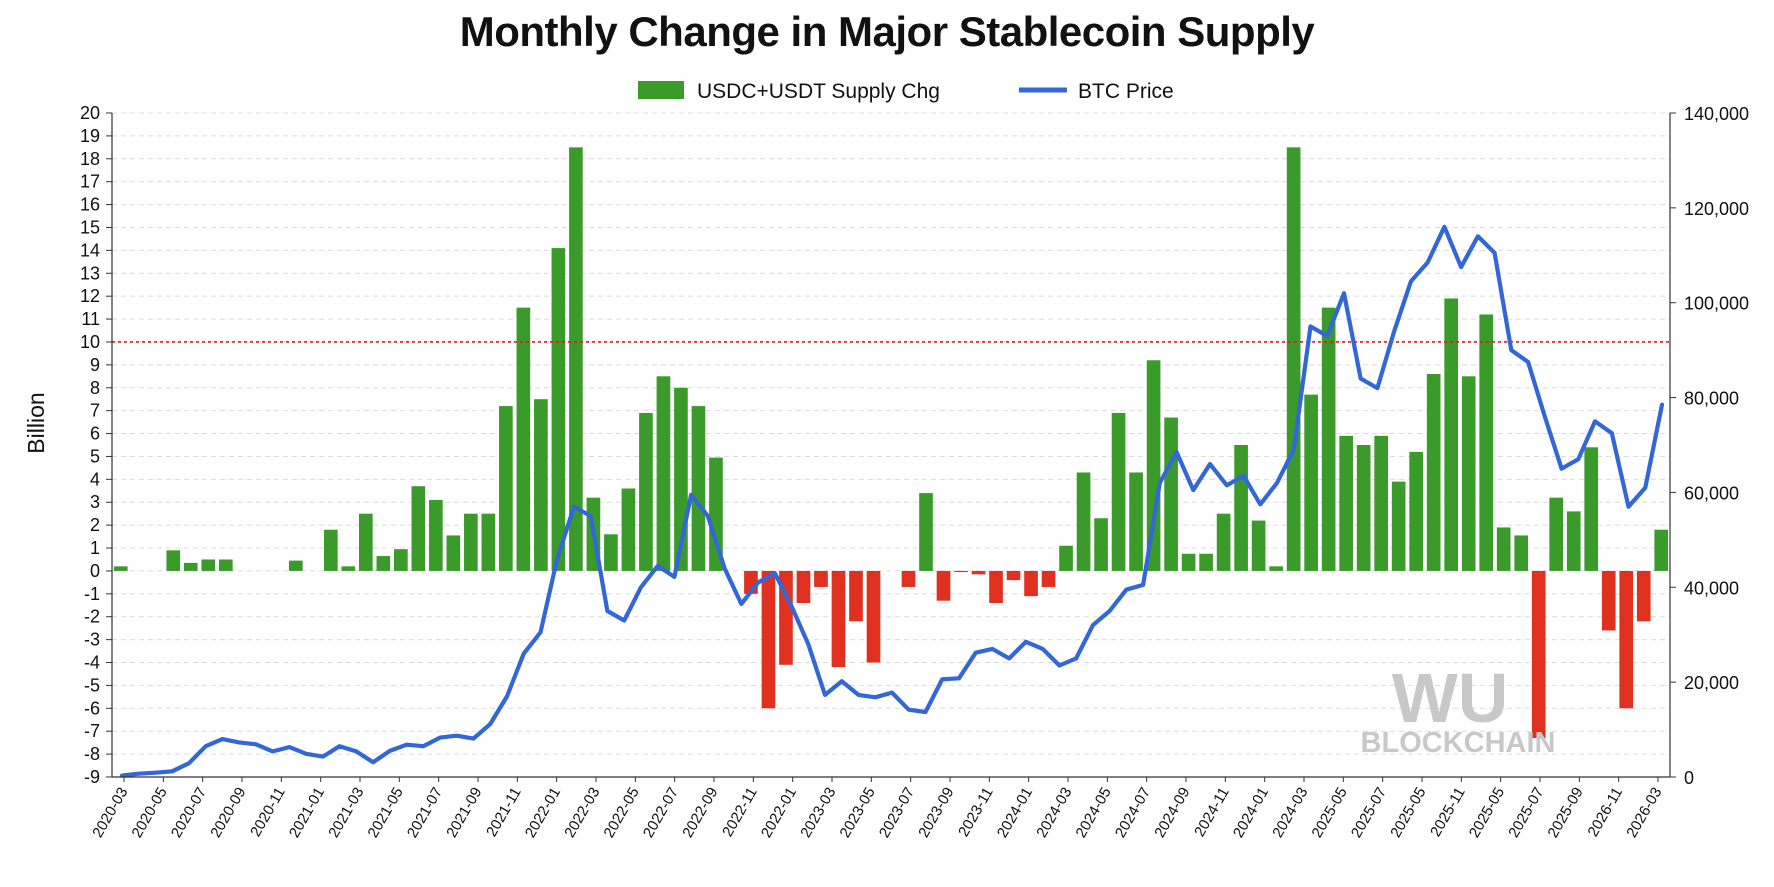  What do you see at coordinates (1133, 813) in the screenshot?
I see `x-tick-label: 2024-07` at bounding box center [1133, 813].